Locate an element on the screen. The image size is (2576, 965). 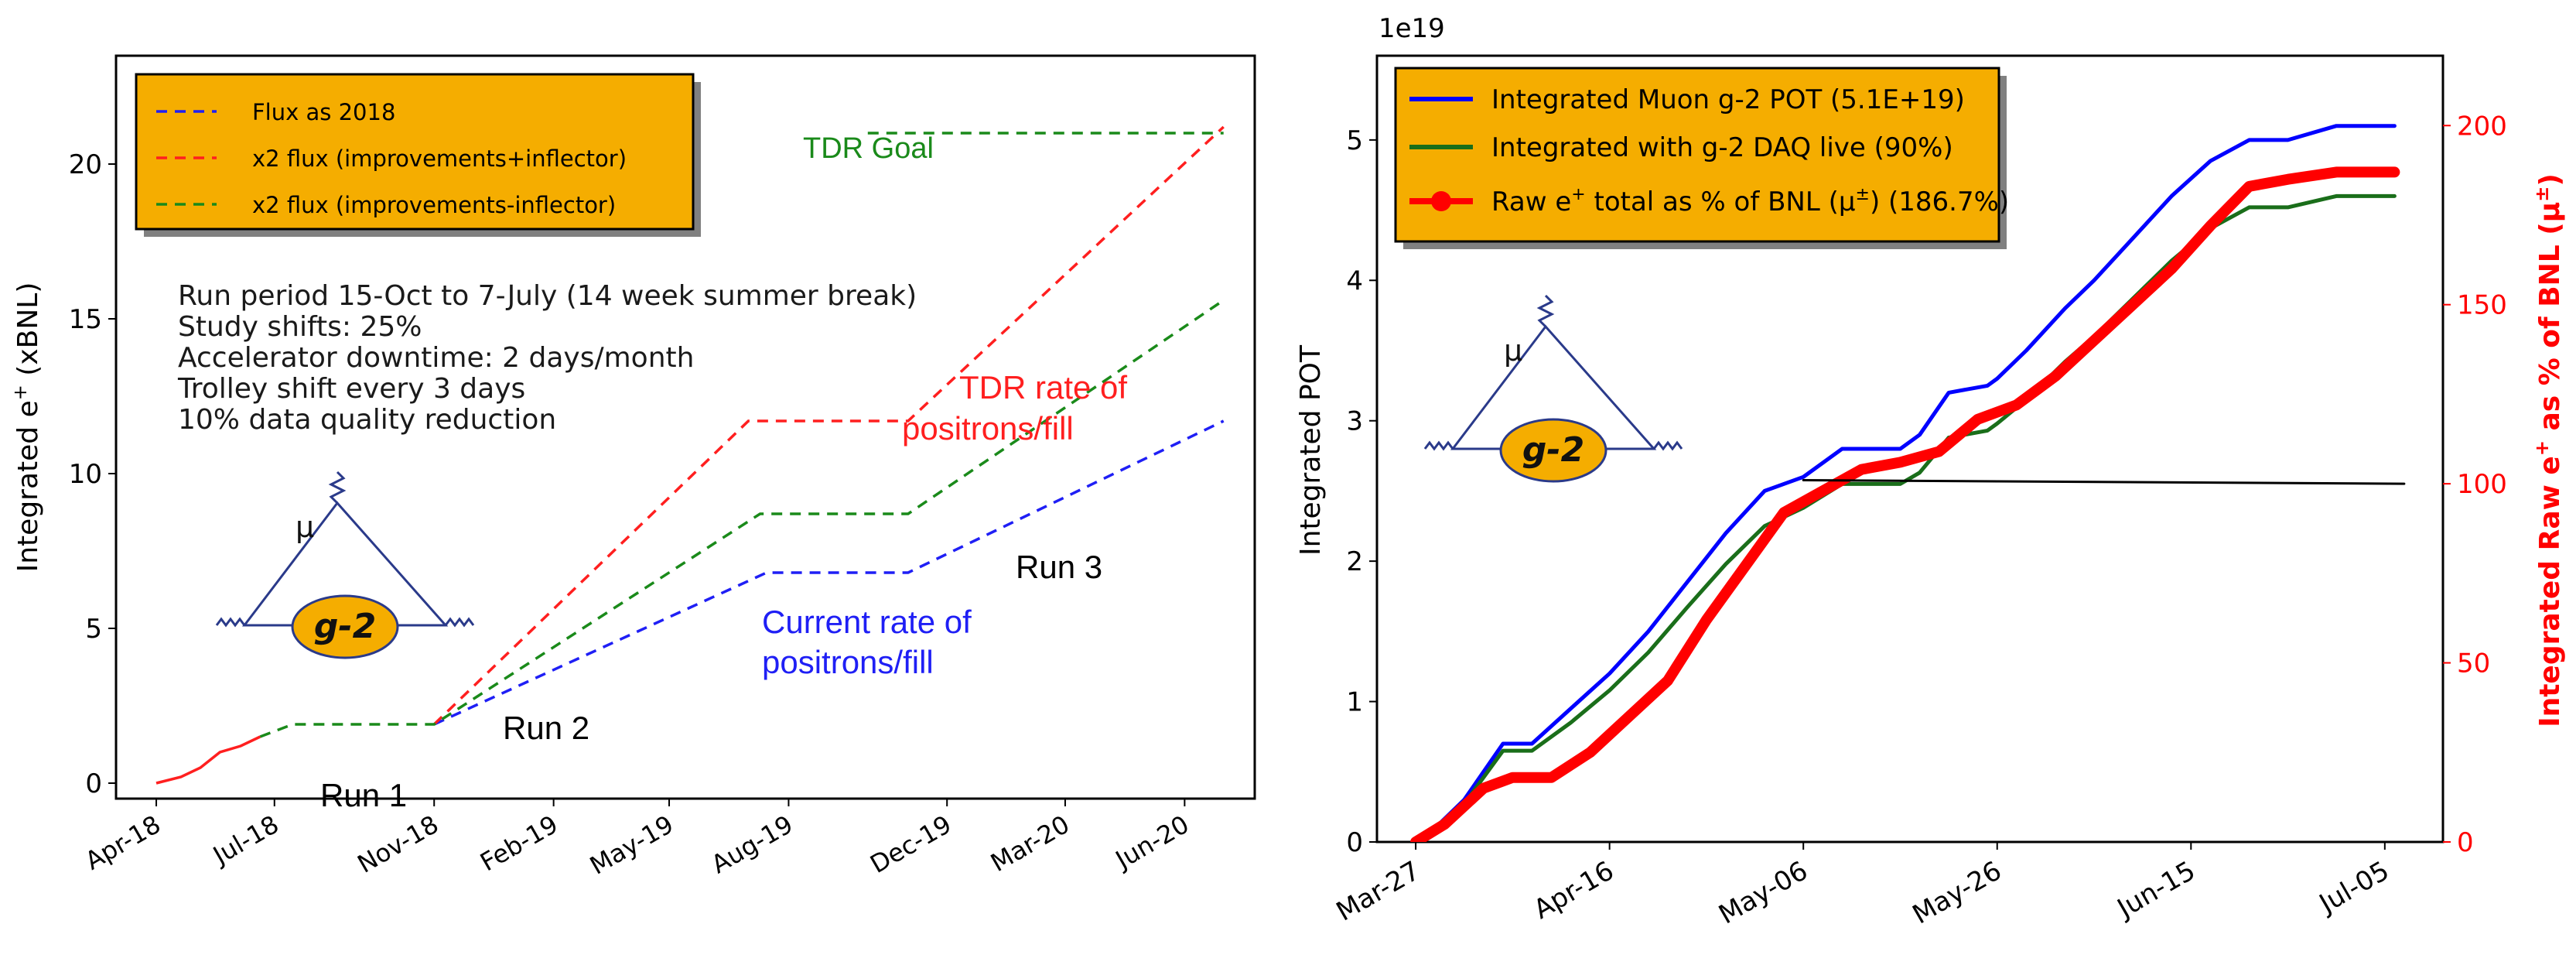
x-tick-label: May-06 is located at coordinates (1762, 893).